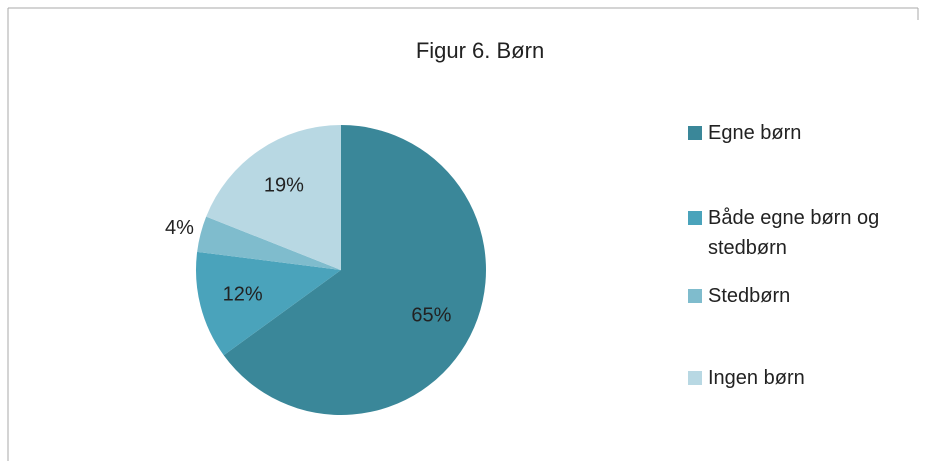 This screenshot has height=461, width=926. What do you see at coordinates (800, 296) in the screenshot?
I see `legend-item: Stedbørn` at bounding box center [800, 296].